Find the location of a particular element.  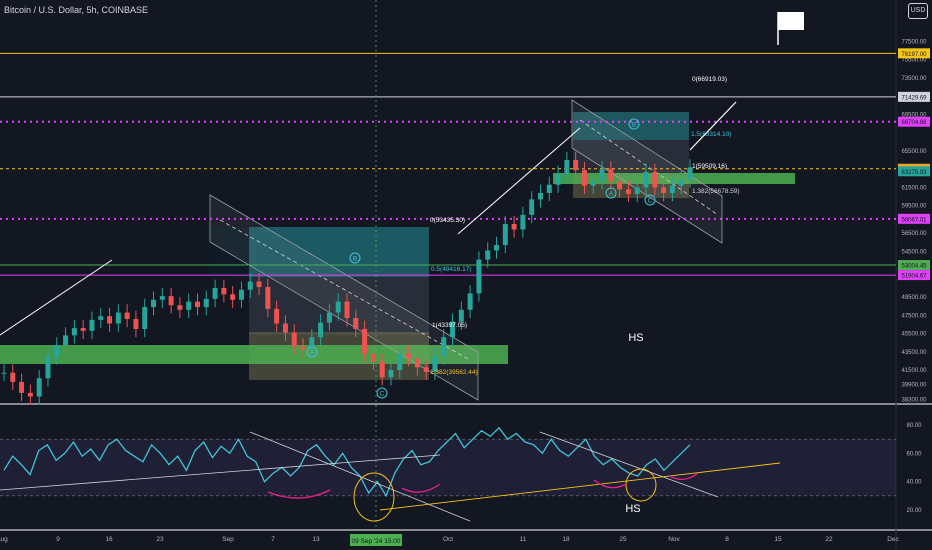

rsi-band is located at coordinates (448, 467).